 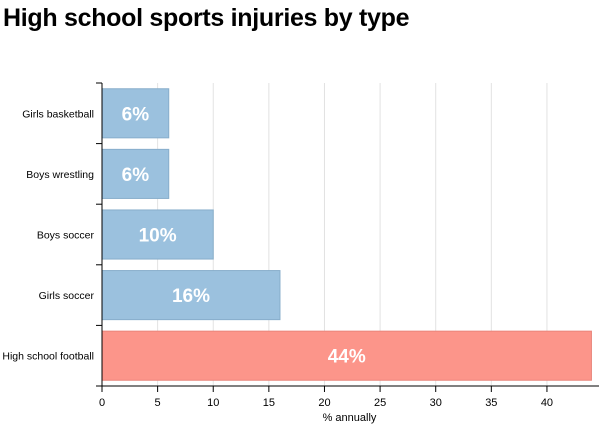 What do you see at coordinates (102, 403) in the screenshot?
I see `x-tick-label: 0` at bounding box center [102, 403].